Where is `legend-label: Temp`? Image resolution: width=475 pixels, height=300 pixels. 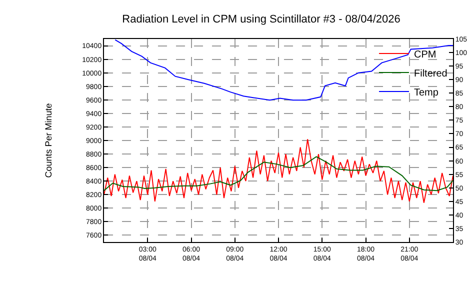
legend-label: Temp is located at coordinates (426, 92).